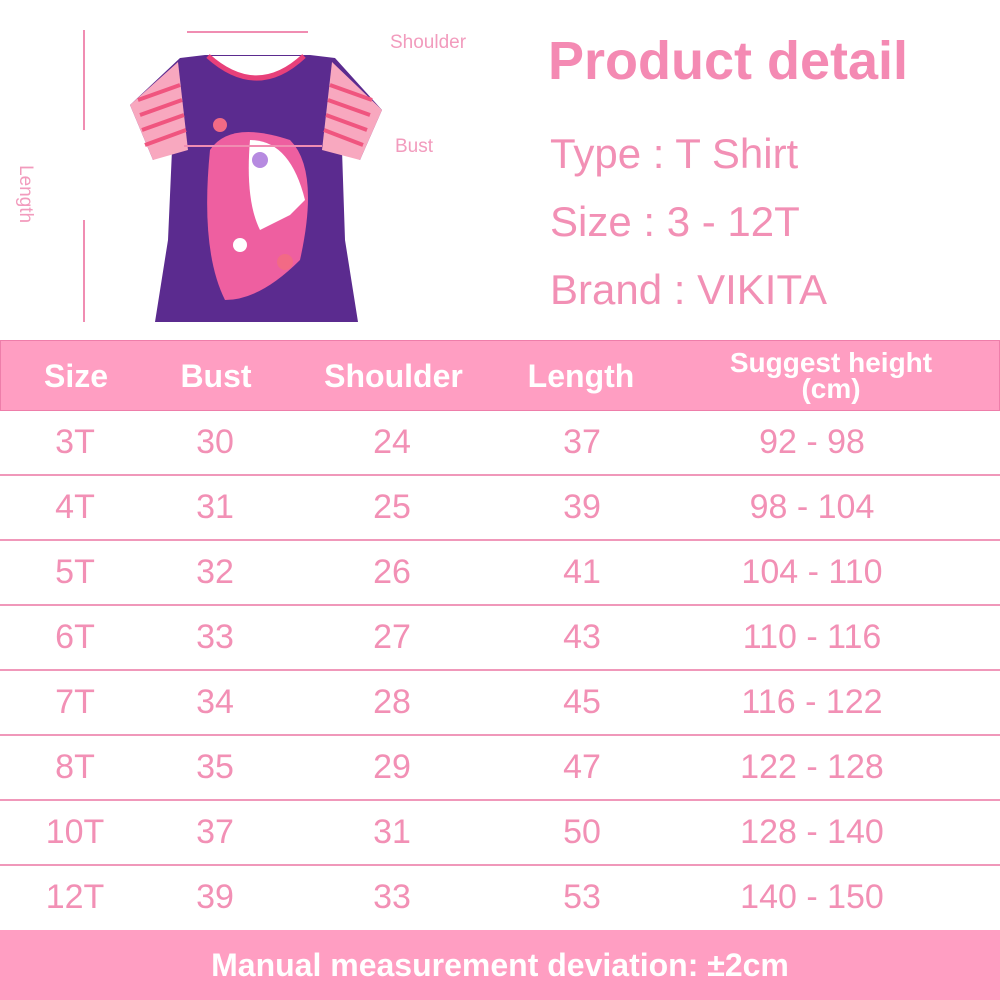  Describe the element at coordinates (215, 896) in the screenshot. I see `cell-bust: 39` at that location.